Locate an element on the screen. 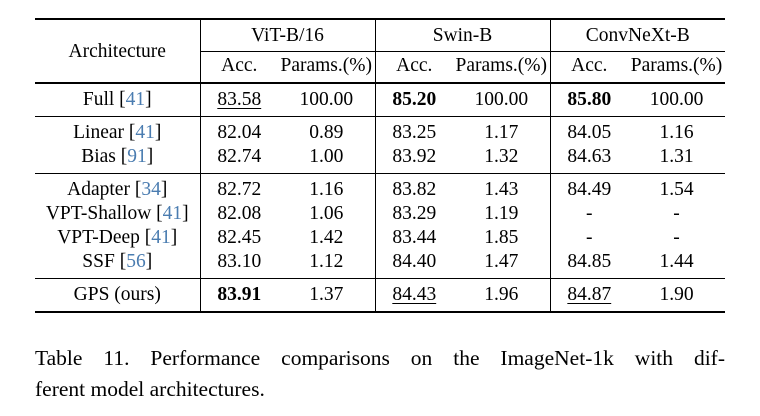  value-text: 82.04 is located at coordinates (239, 132).